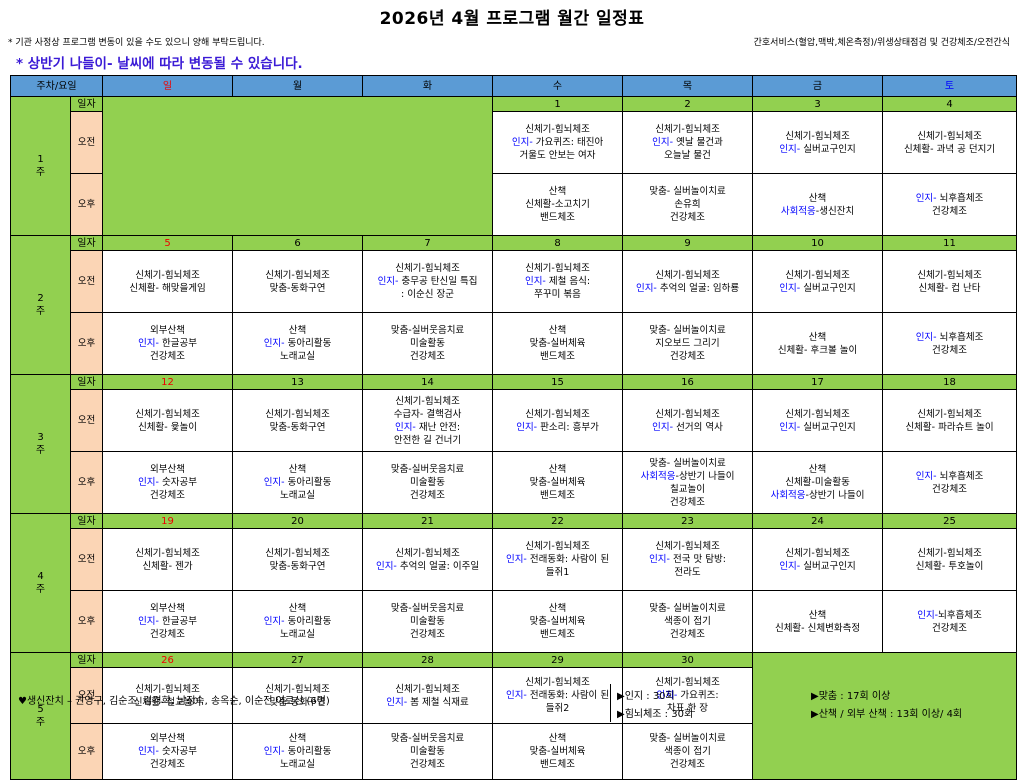 This screenshot has height=780, width=1024. What do you see at coordinates (40, 583) in the screenshot?
I see `week-label: 4 주` at bounding box center [40, 583].